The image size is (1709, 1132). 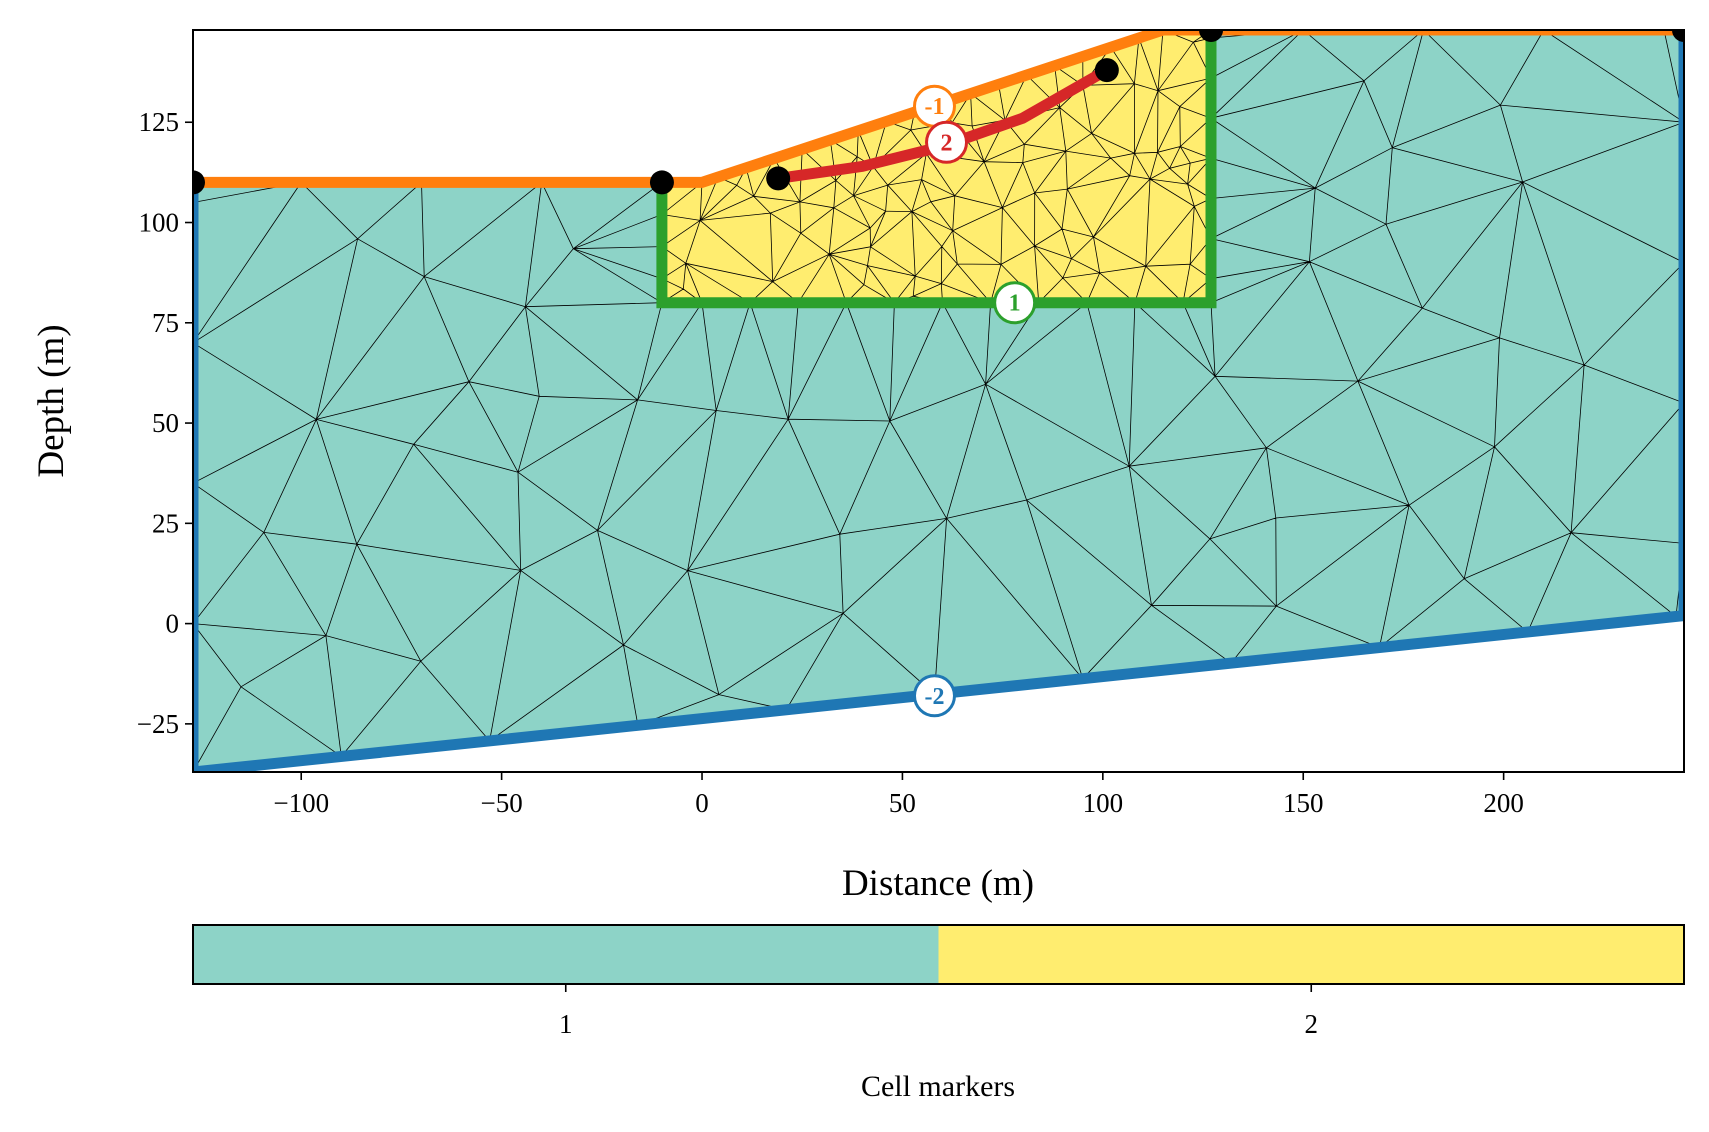 I want to click on y-tick-label: 75, so click(x=165, y=323).